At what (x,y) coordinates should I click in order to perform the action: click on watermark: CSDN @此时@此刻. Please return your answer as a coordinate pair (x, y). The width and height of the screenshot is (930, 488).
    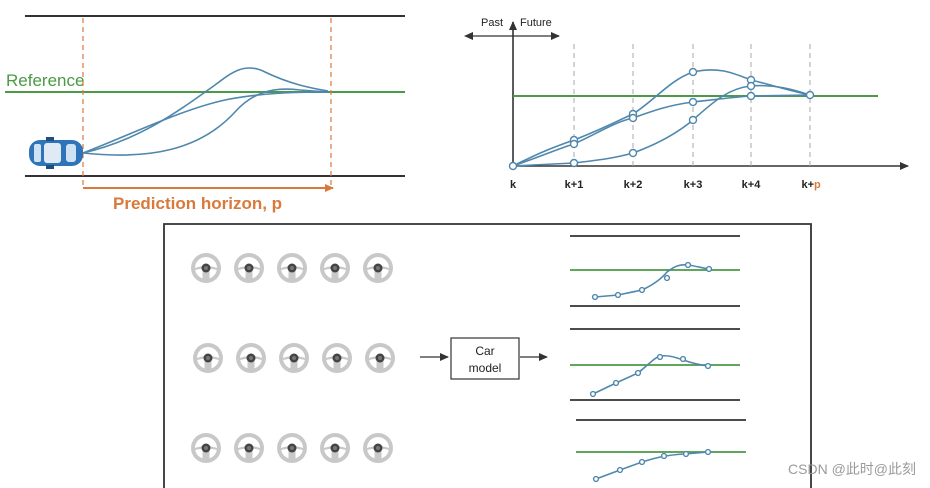
    Looking at the image, I should click on (852, 469).